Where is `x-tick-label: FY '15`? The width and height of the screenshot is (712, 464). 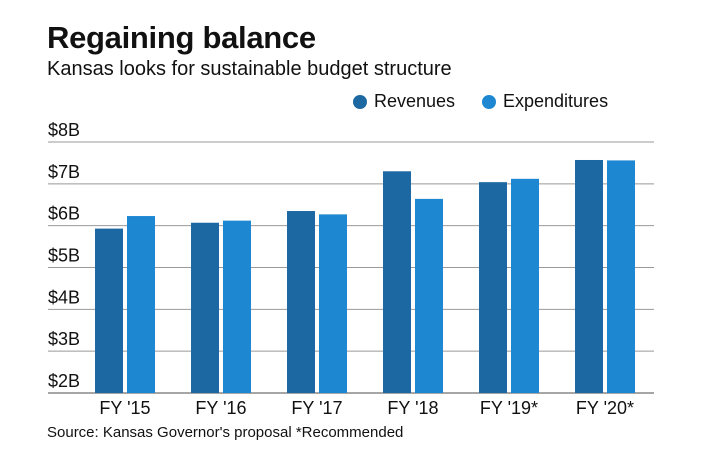
x-tick-label: FY '15 is located at coordinates (124, 408).